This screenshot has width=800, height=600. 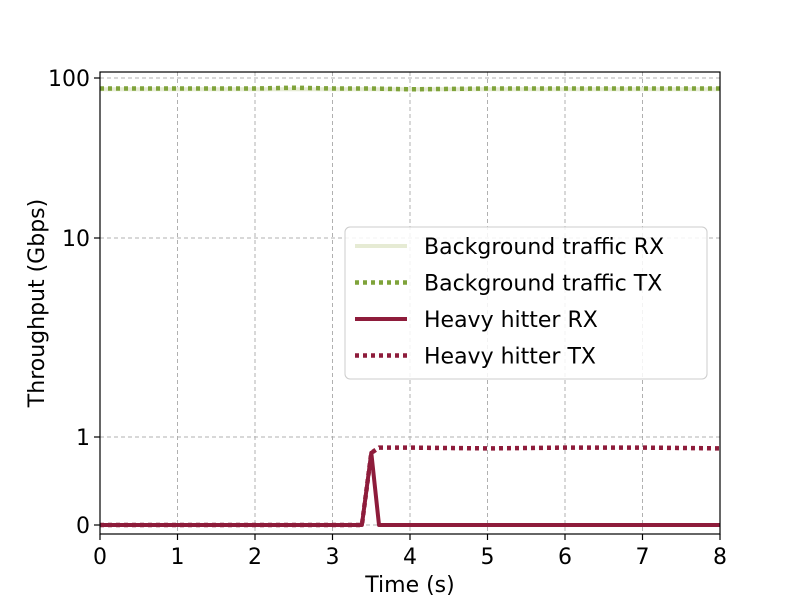 What do you see at coordinates (69, 79) in the screenshot?
I see `y-tick-label: 100` at bounding box center [69, 79].